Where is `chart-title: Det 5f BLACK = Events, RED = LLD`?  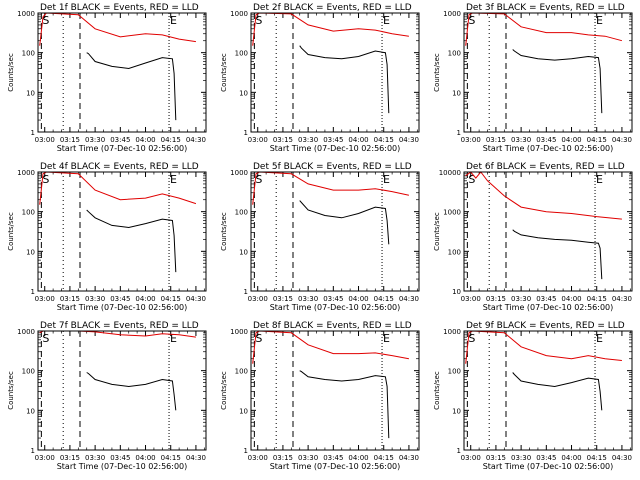
chart-title: Det 5f BLACK = Events, RED = LLD is located at coordinates (332, 167).